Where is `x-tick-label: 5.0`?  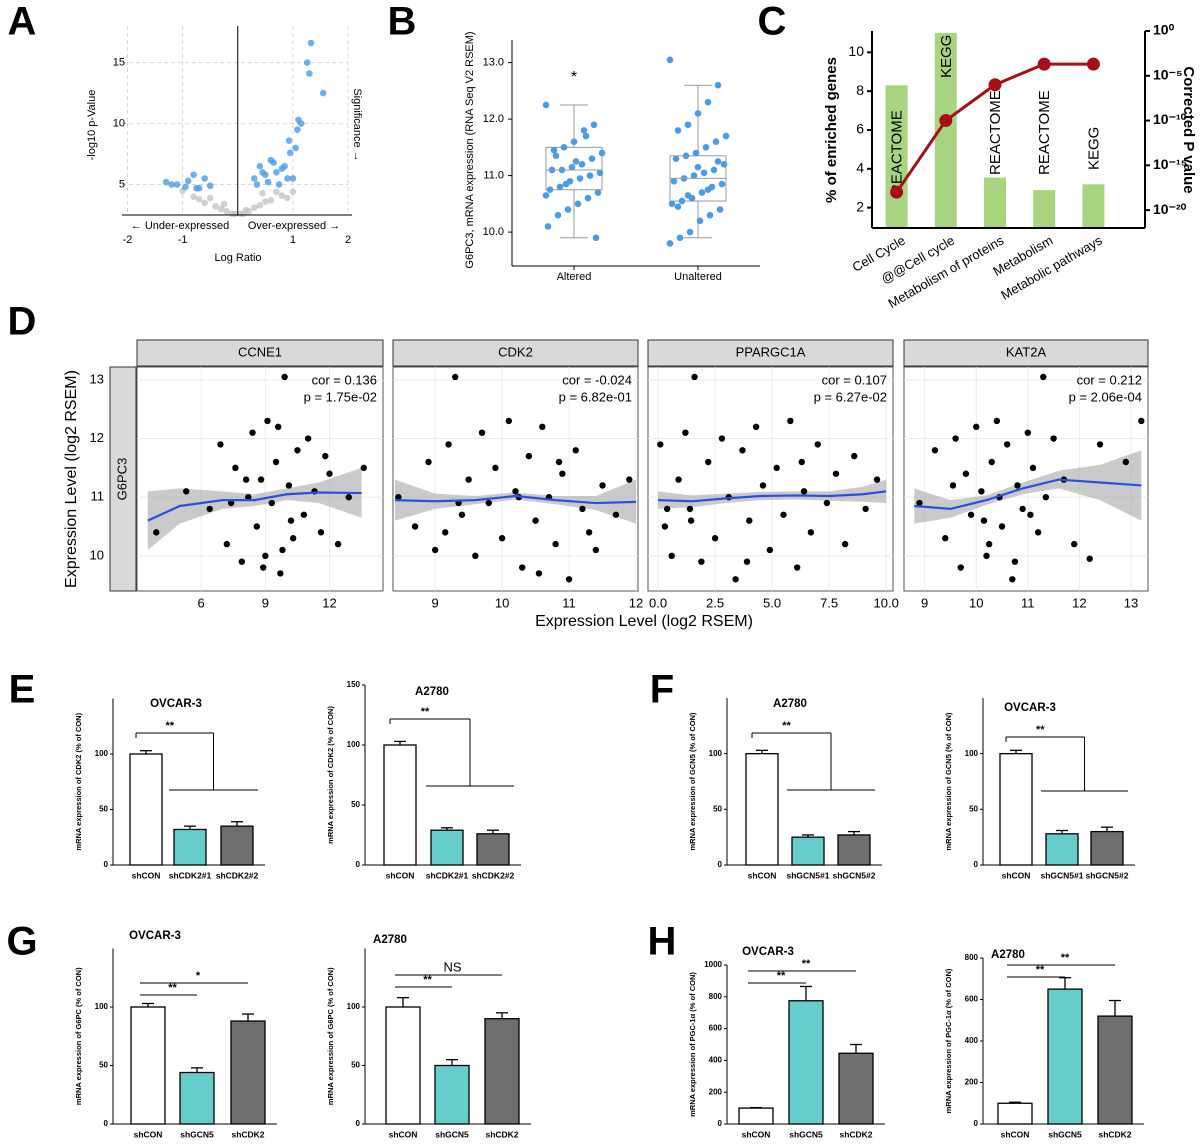
x-tick-label: 5.0 is located at coordinates (772, 602).